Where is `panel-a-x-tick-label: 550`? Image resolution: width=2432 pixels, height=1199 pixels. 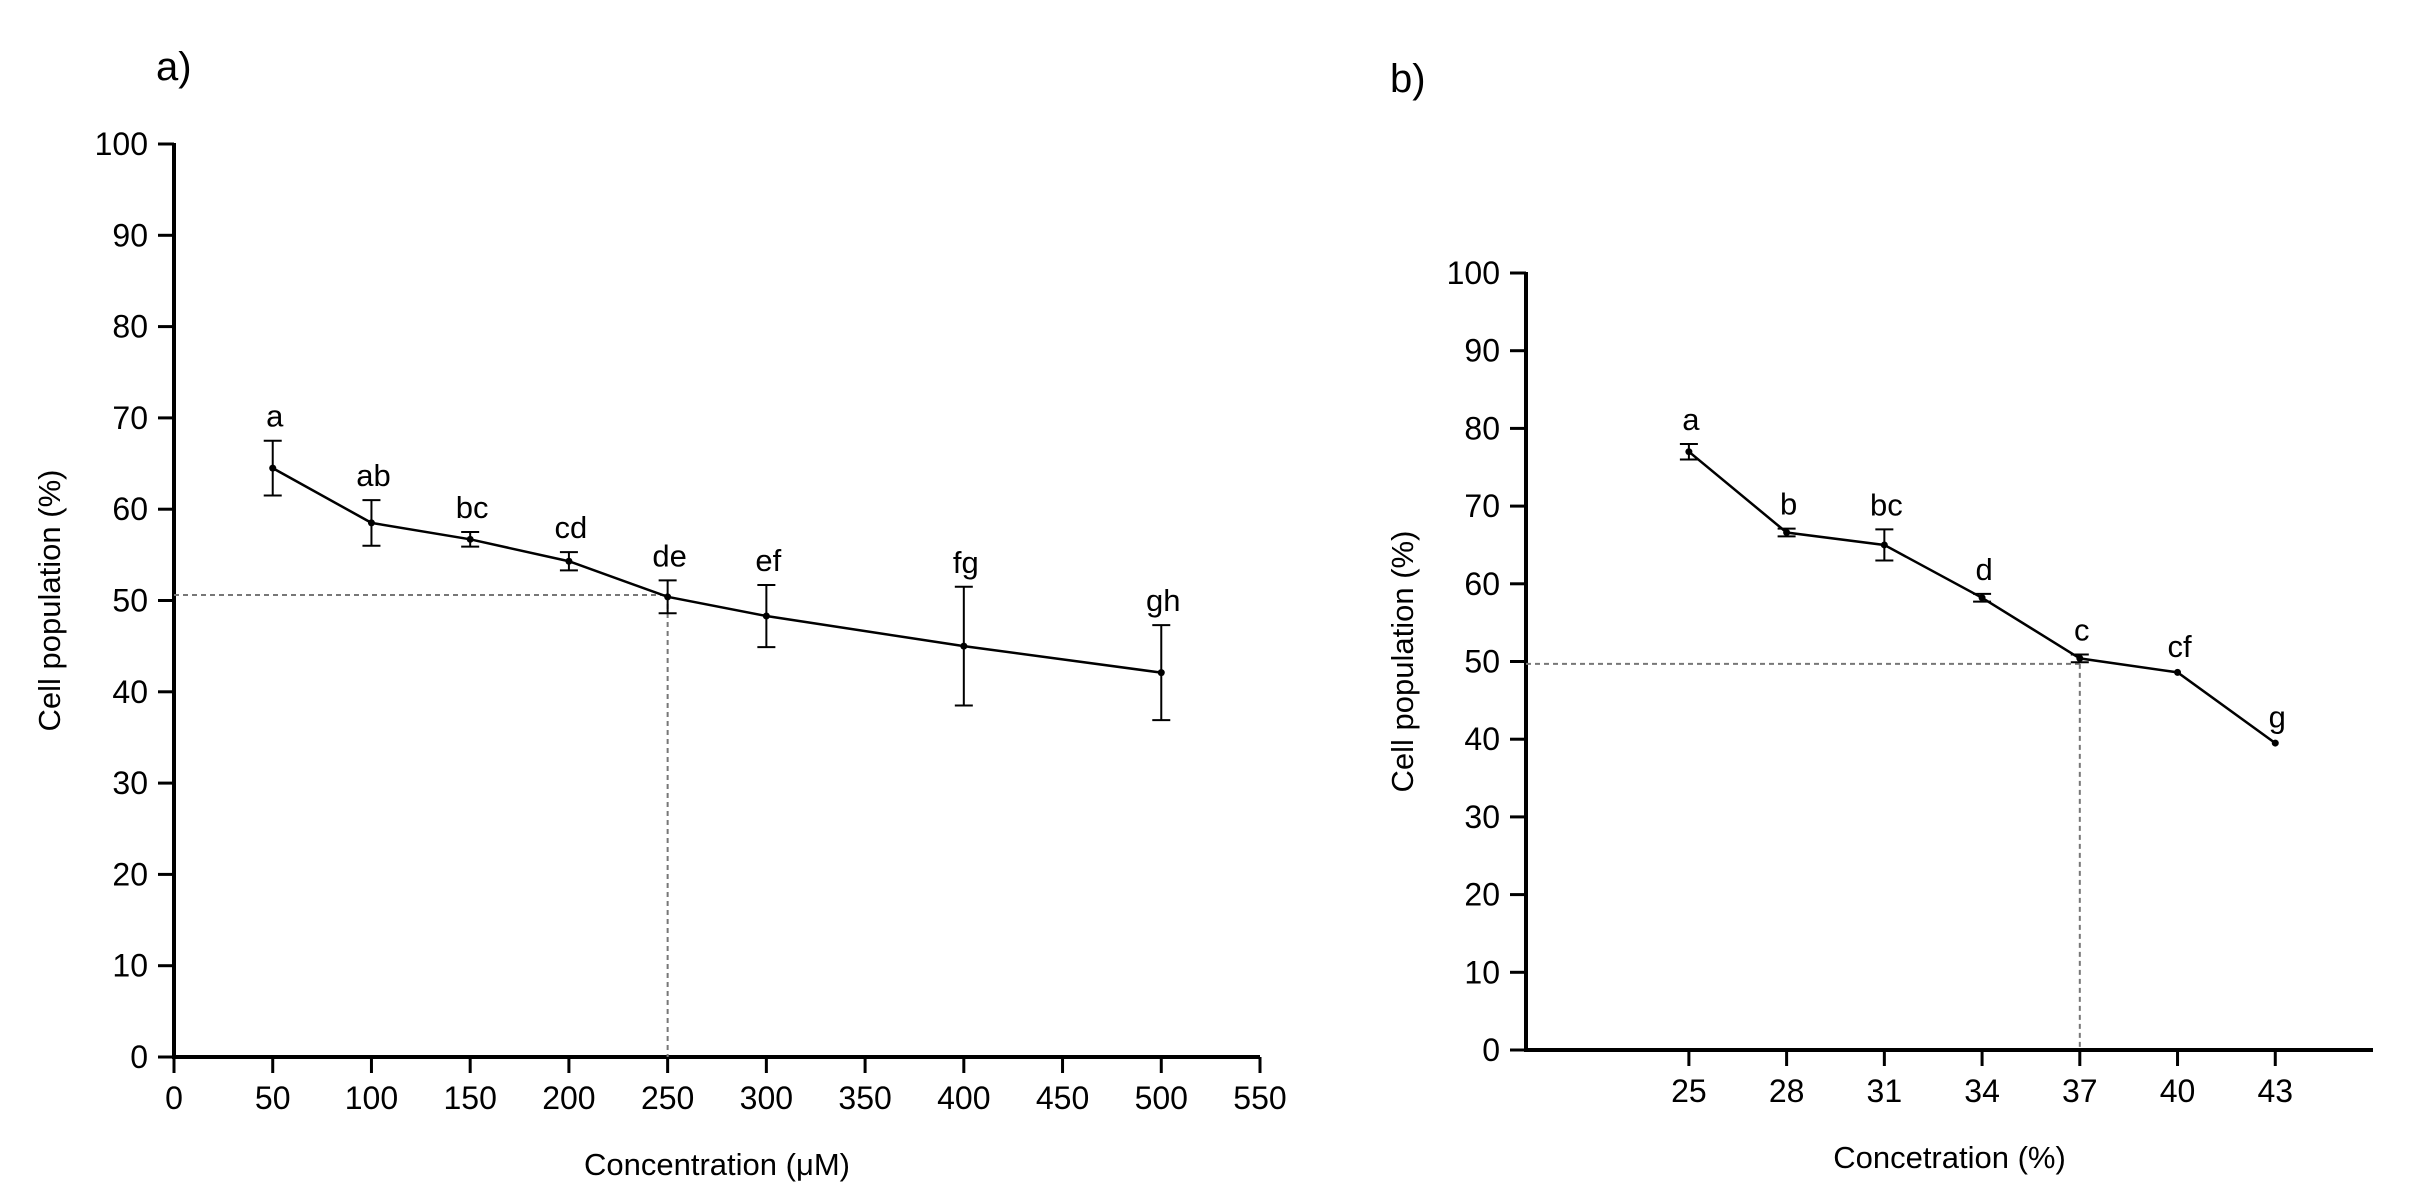
panel-a-x-tick-label: 550 is located at coordinates (1259, 1098).